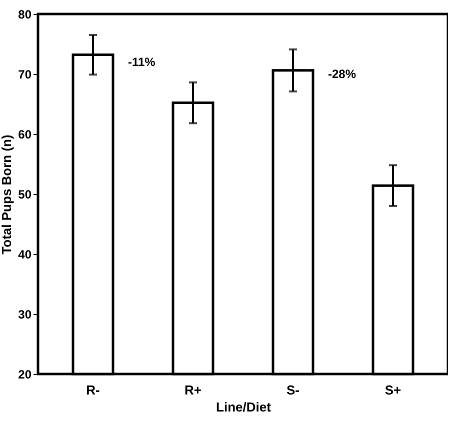 The width and height of the screenshot is (457, 424). What do you see at coordinates (193, 390) in the screenshot?
I see `x-tick-label: R+` at bounding box center [193, 390].